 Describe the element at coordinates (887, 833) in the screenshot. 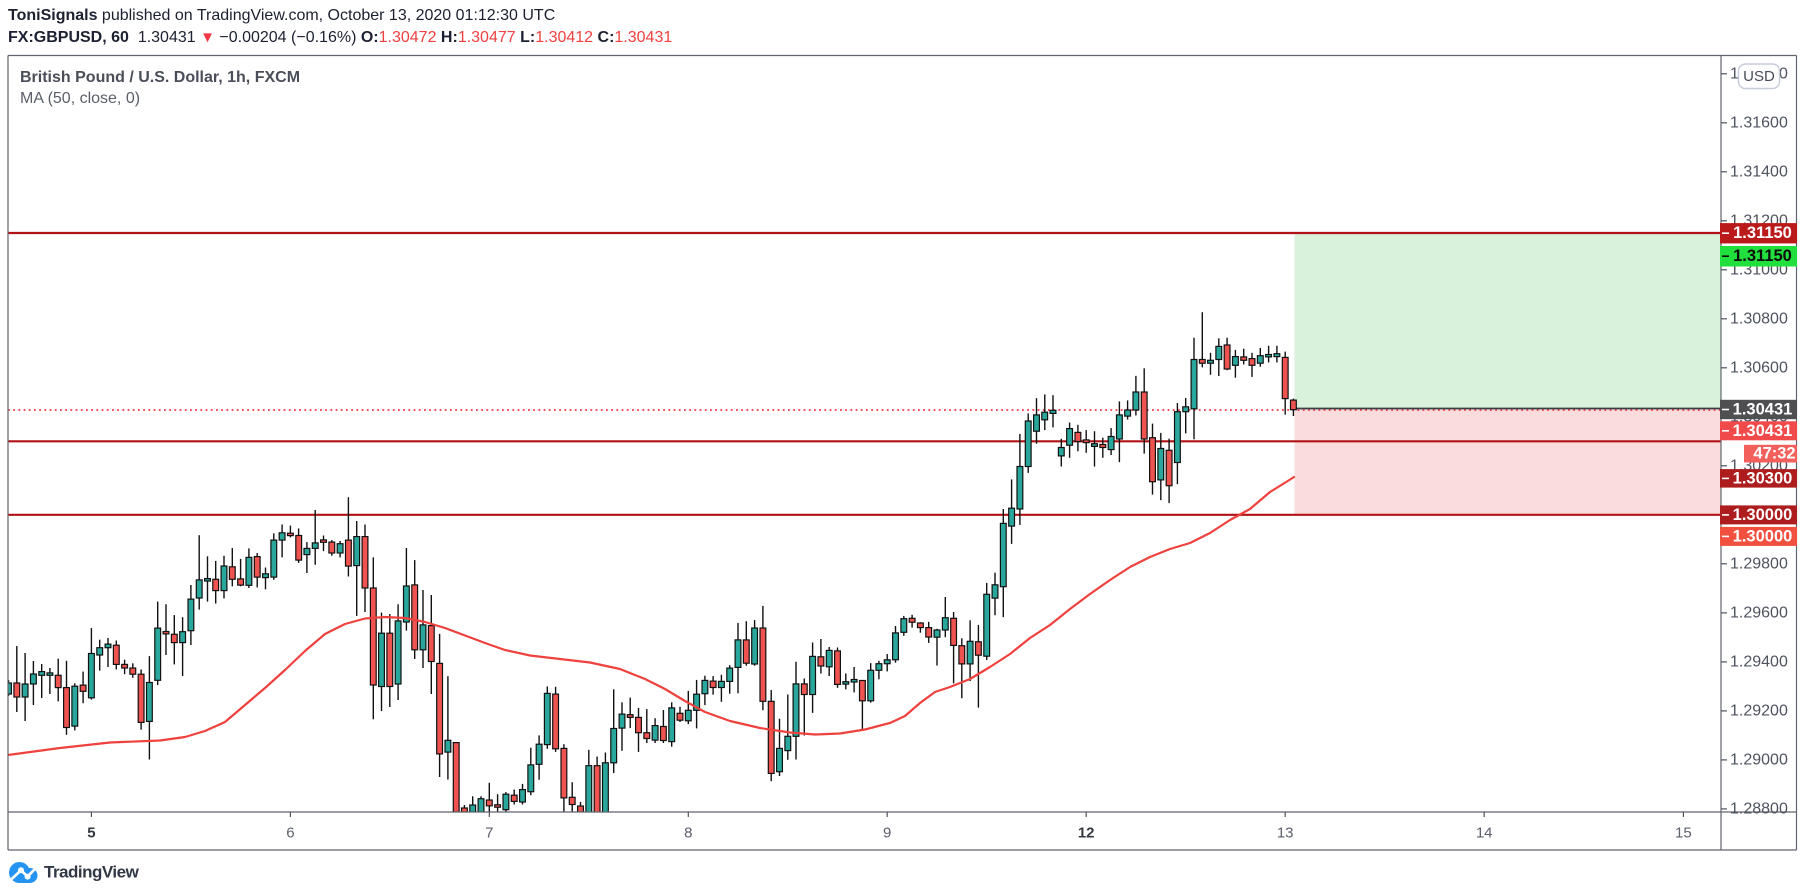

I see `svg-text: 9` at that location.